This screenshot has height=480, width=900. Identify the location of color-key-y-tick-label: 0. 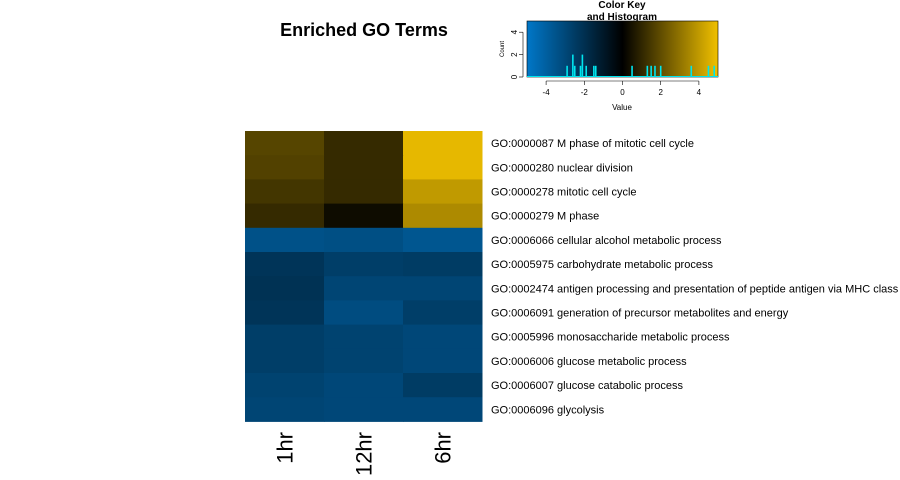
(514, 76).